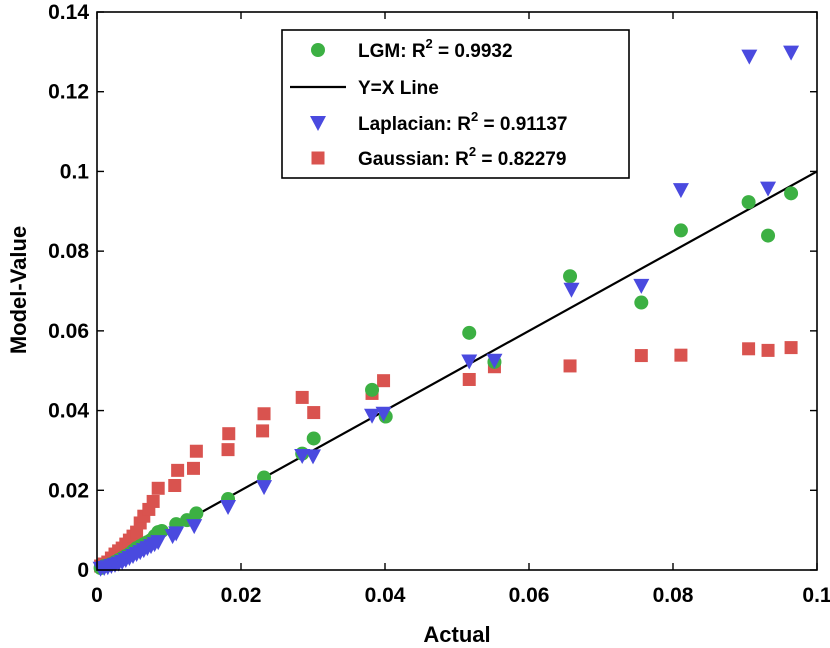  What do you see at coordinates (97, 595) in the screenshot?
I see `x-tick-label: 0` at bounding box center [97, 595].